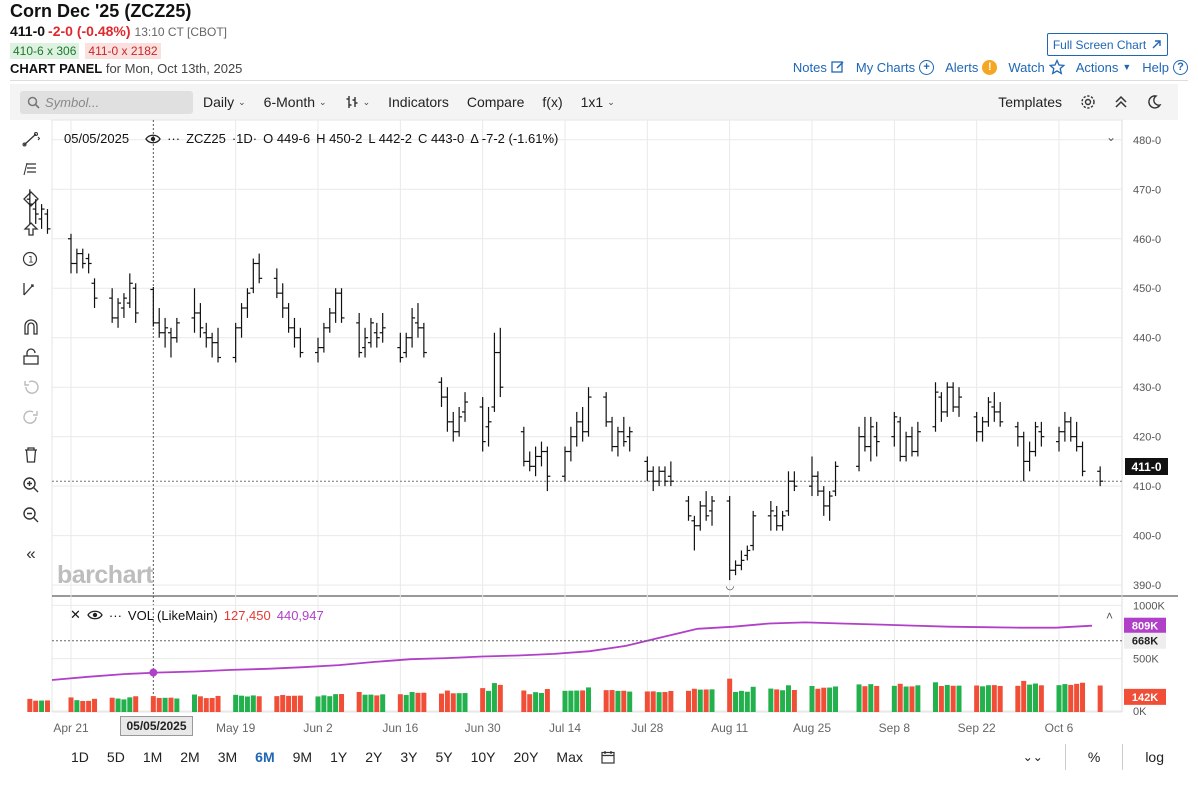 This screenshot has width=1198, height=793. Describe the element at coordinates (31, 417) in the screenshot. I see `redo-button` at that location.